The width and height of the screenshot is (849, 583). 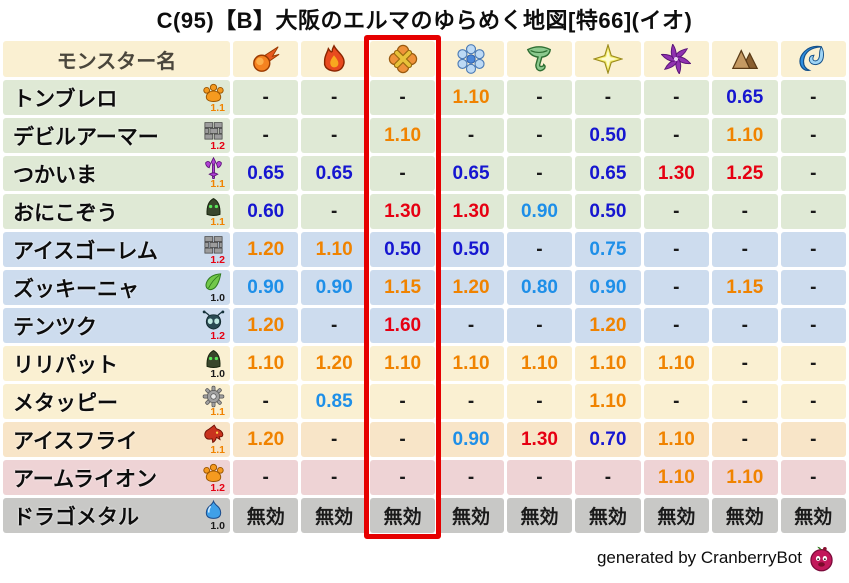 What do you see at coordinates (65, 213) in the screenshot?
I see `monster-name: おにこぞう` at bounding box center [65, 213].